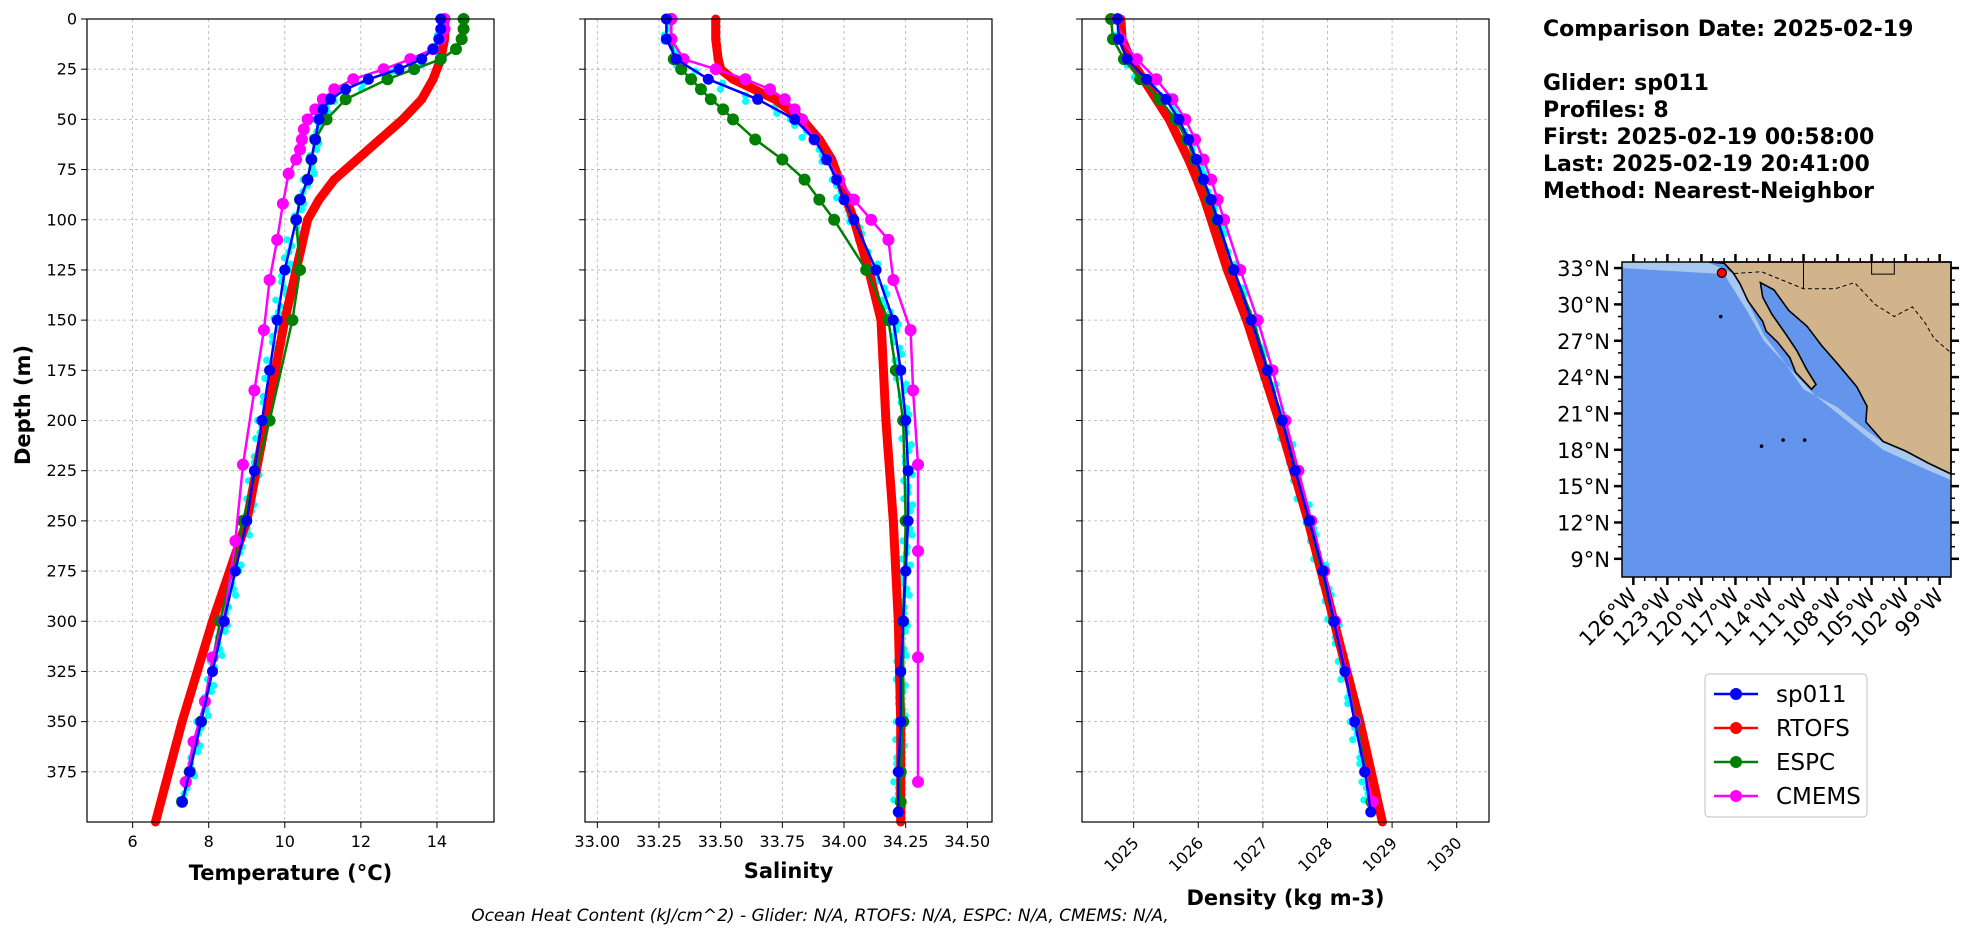 Image resolution: width=1978 pixels, height=934 pixels. I want to click on x-tick-label: 33.25, so click(659, 841).